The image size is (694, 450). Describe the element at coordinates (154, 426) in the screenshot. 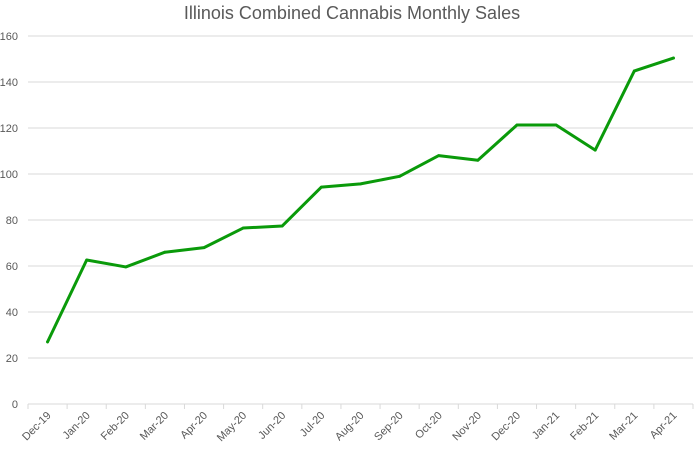

I see `x-tick-label: Mar-20` at that location.